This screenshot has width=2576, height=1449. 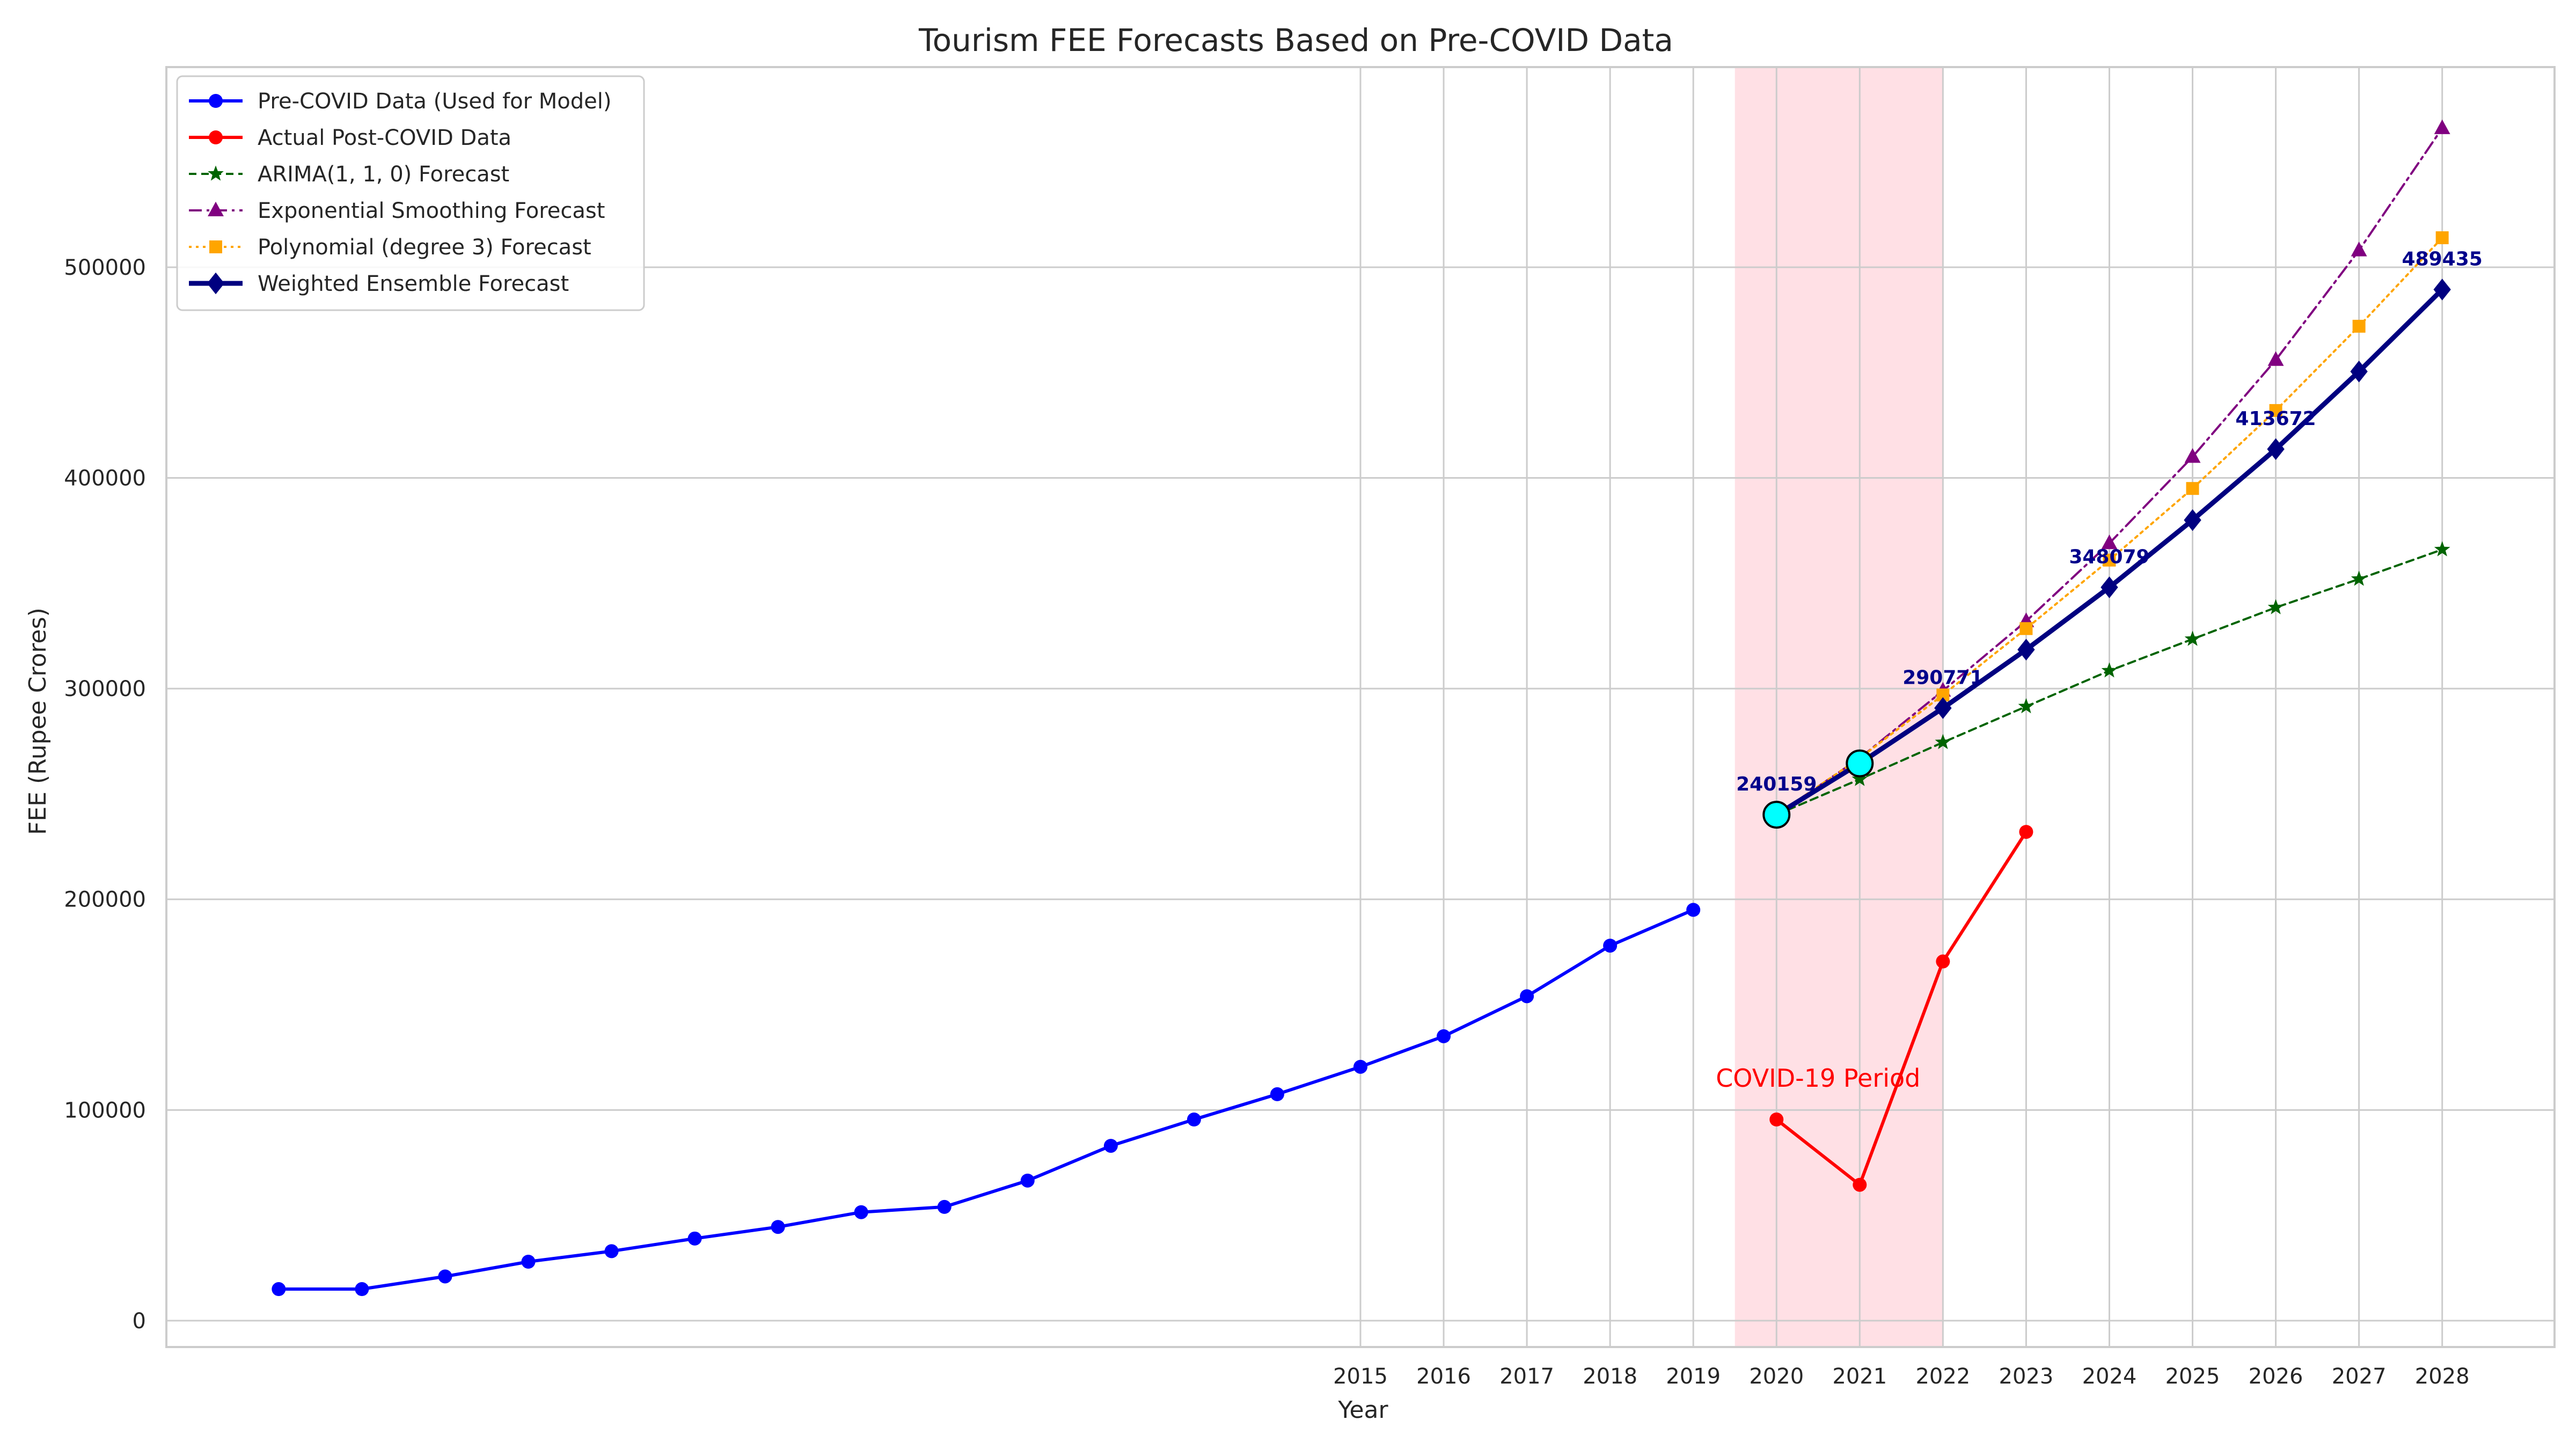 I want to click on data-label: 489435, so click(x=2442, y=259).